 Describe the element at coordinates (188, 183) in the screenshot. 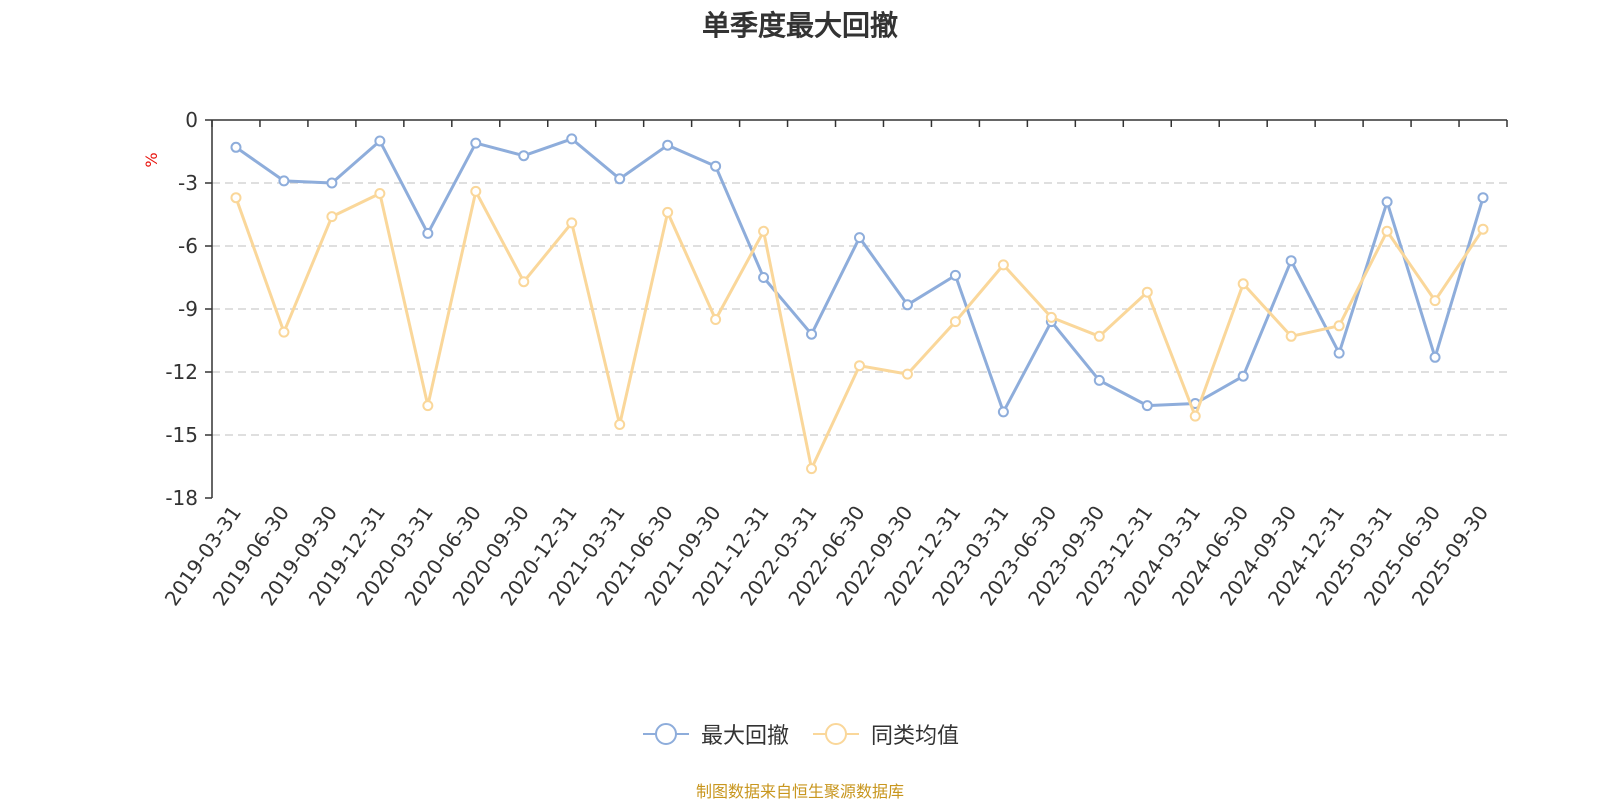

I see `y-tick-label: -3` at that location.